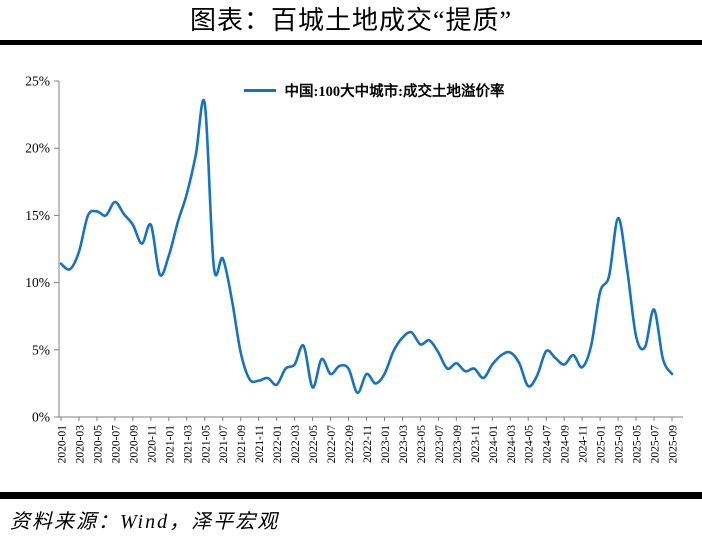 This screenshot has height=544, width=702. Describe the element at coordinates (224, 444) in the screenshot. I see `x-tick-label: 2021-07` at that location.